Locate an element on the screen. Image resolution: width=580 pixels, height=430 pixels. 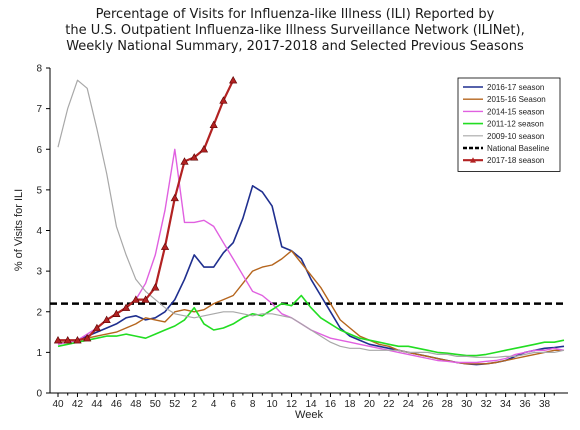
x-tick-label: 2 is located at coordinates (194, 404).